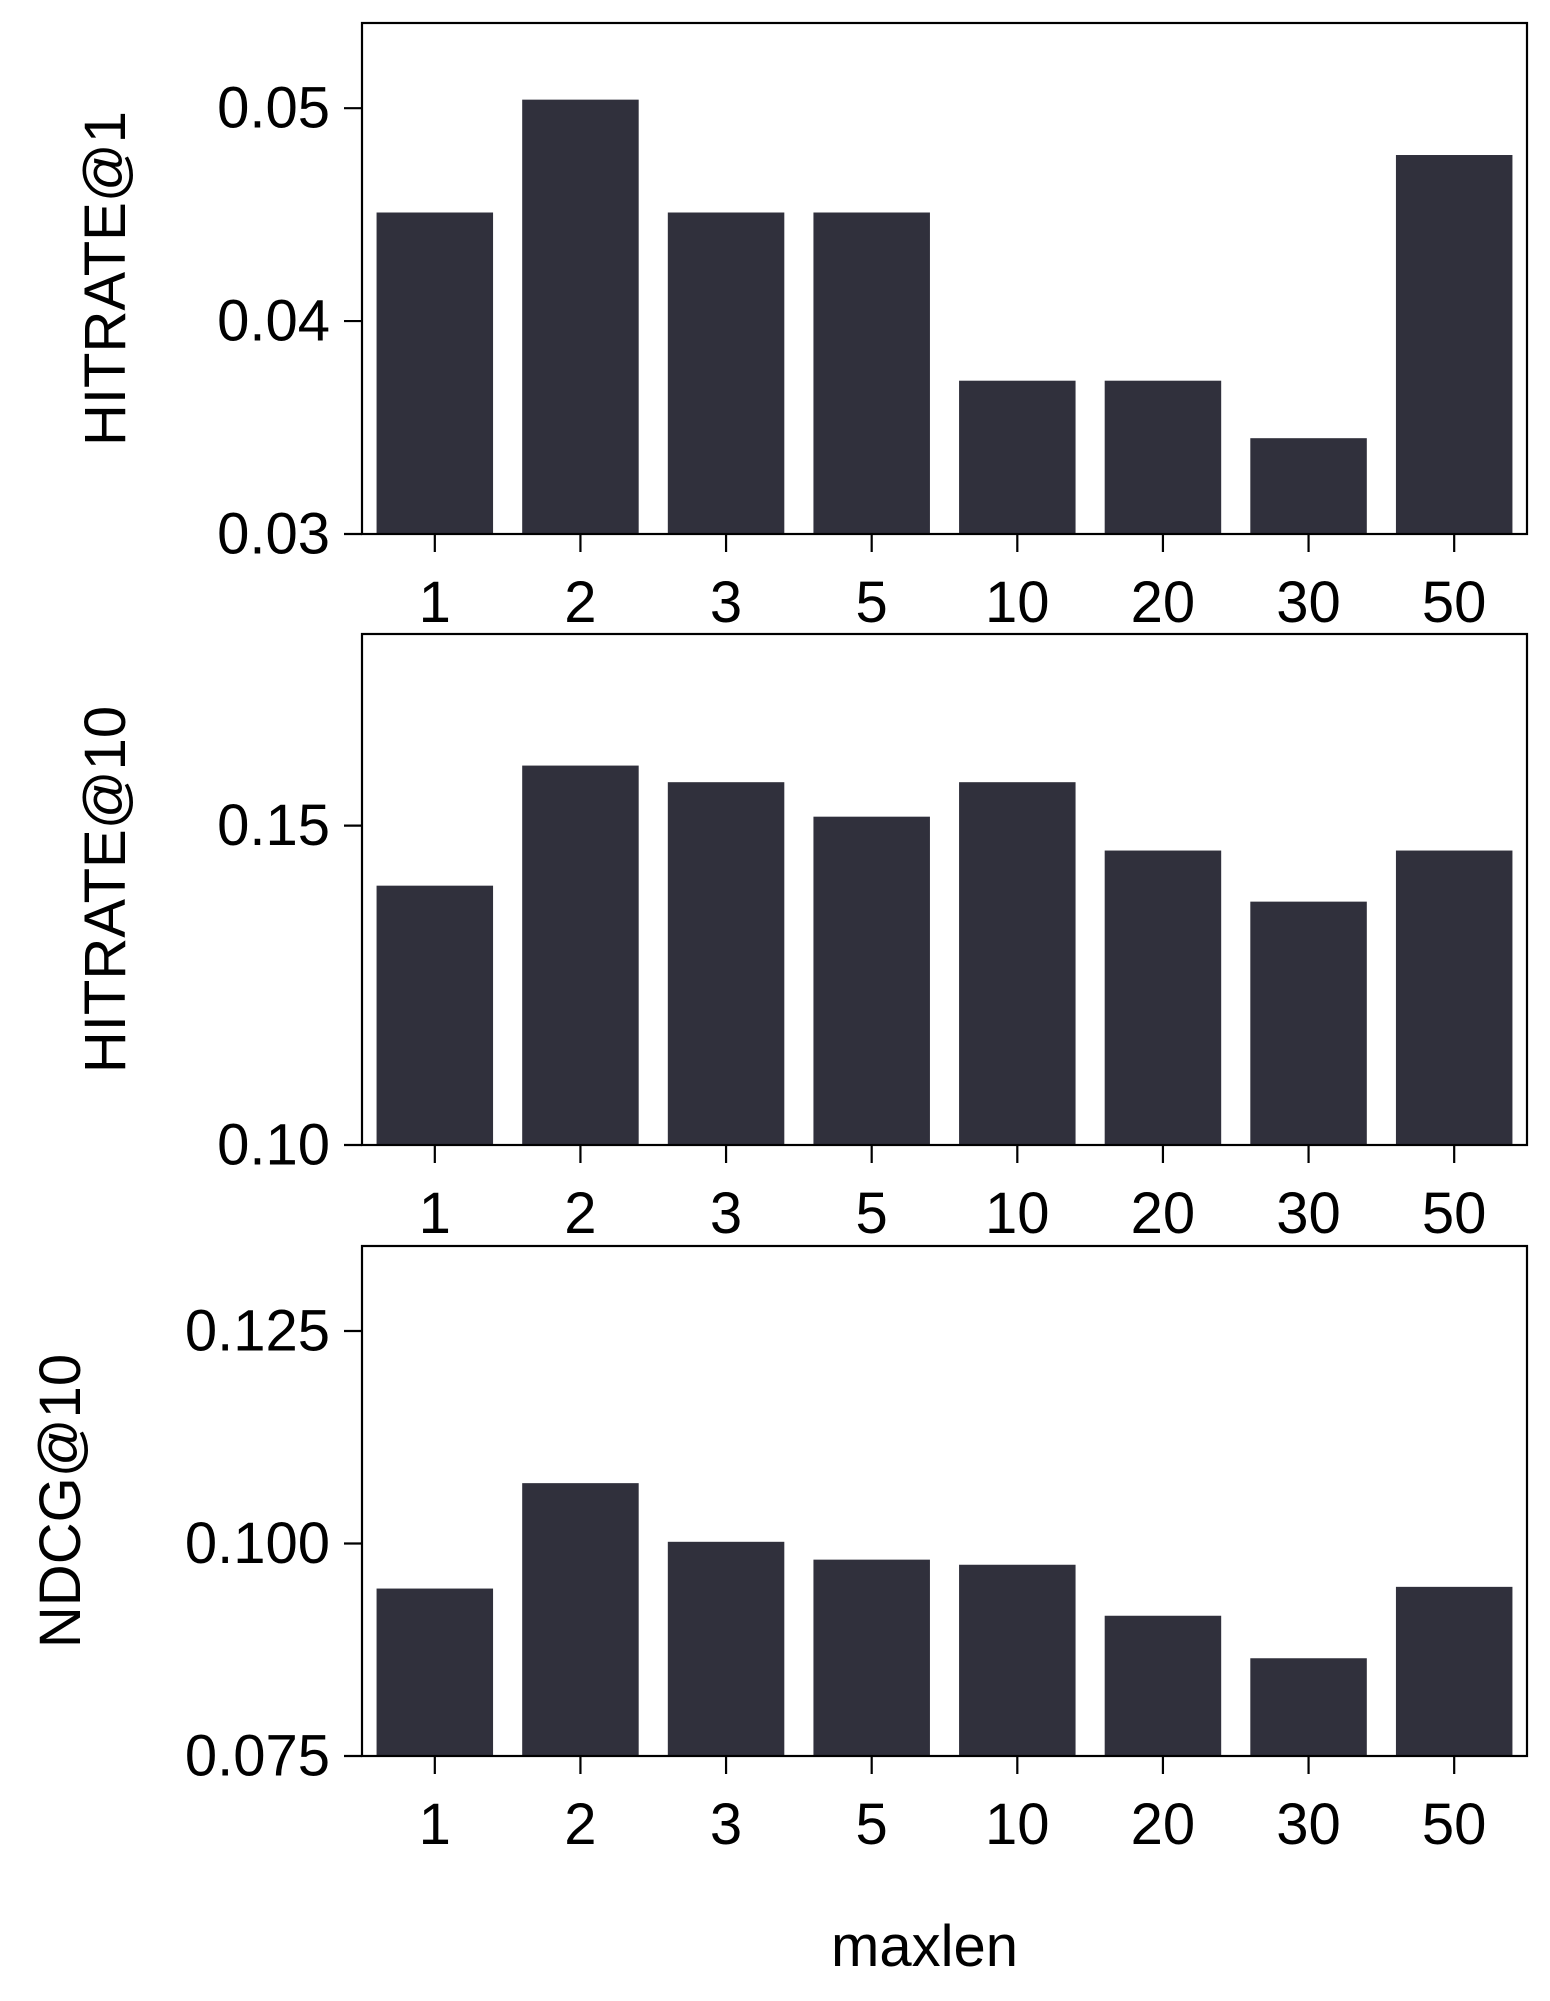 The image size is (1550, 2001). I want to click on y-tick-label: 0.125, so click(257, 1331).